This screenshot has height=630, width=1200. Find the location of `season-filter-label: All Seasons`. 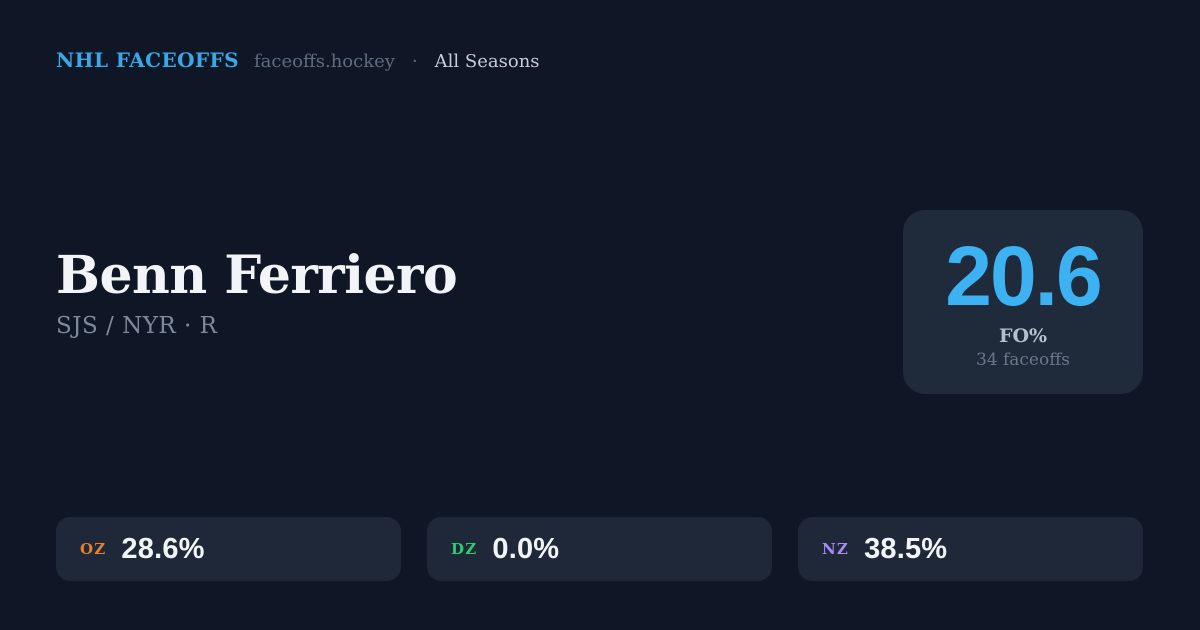

season-filter-label: All Seasons is located at coordinates (487, 61).